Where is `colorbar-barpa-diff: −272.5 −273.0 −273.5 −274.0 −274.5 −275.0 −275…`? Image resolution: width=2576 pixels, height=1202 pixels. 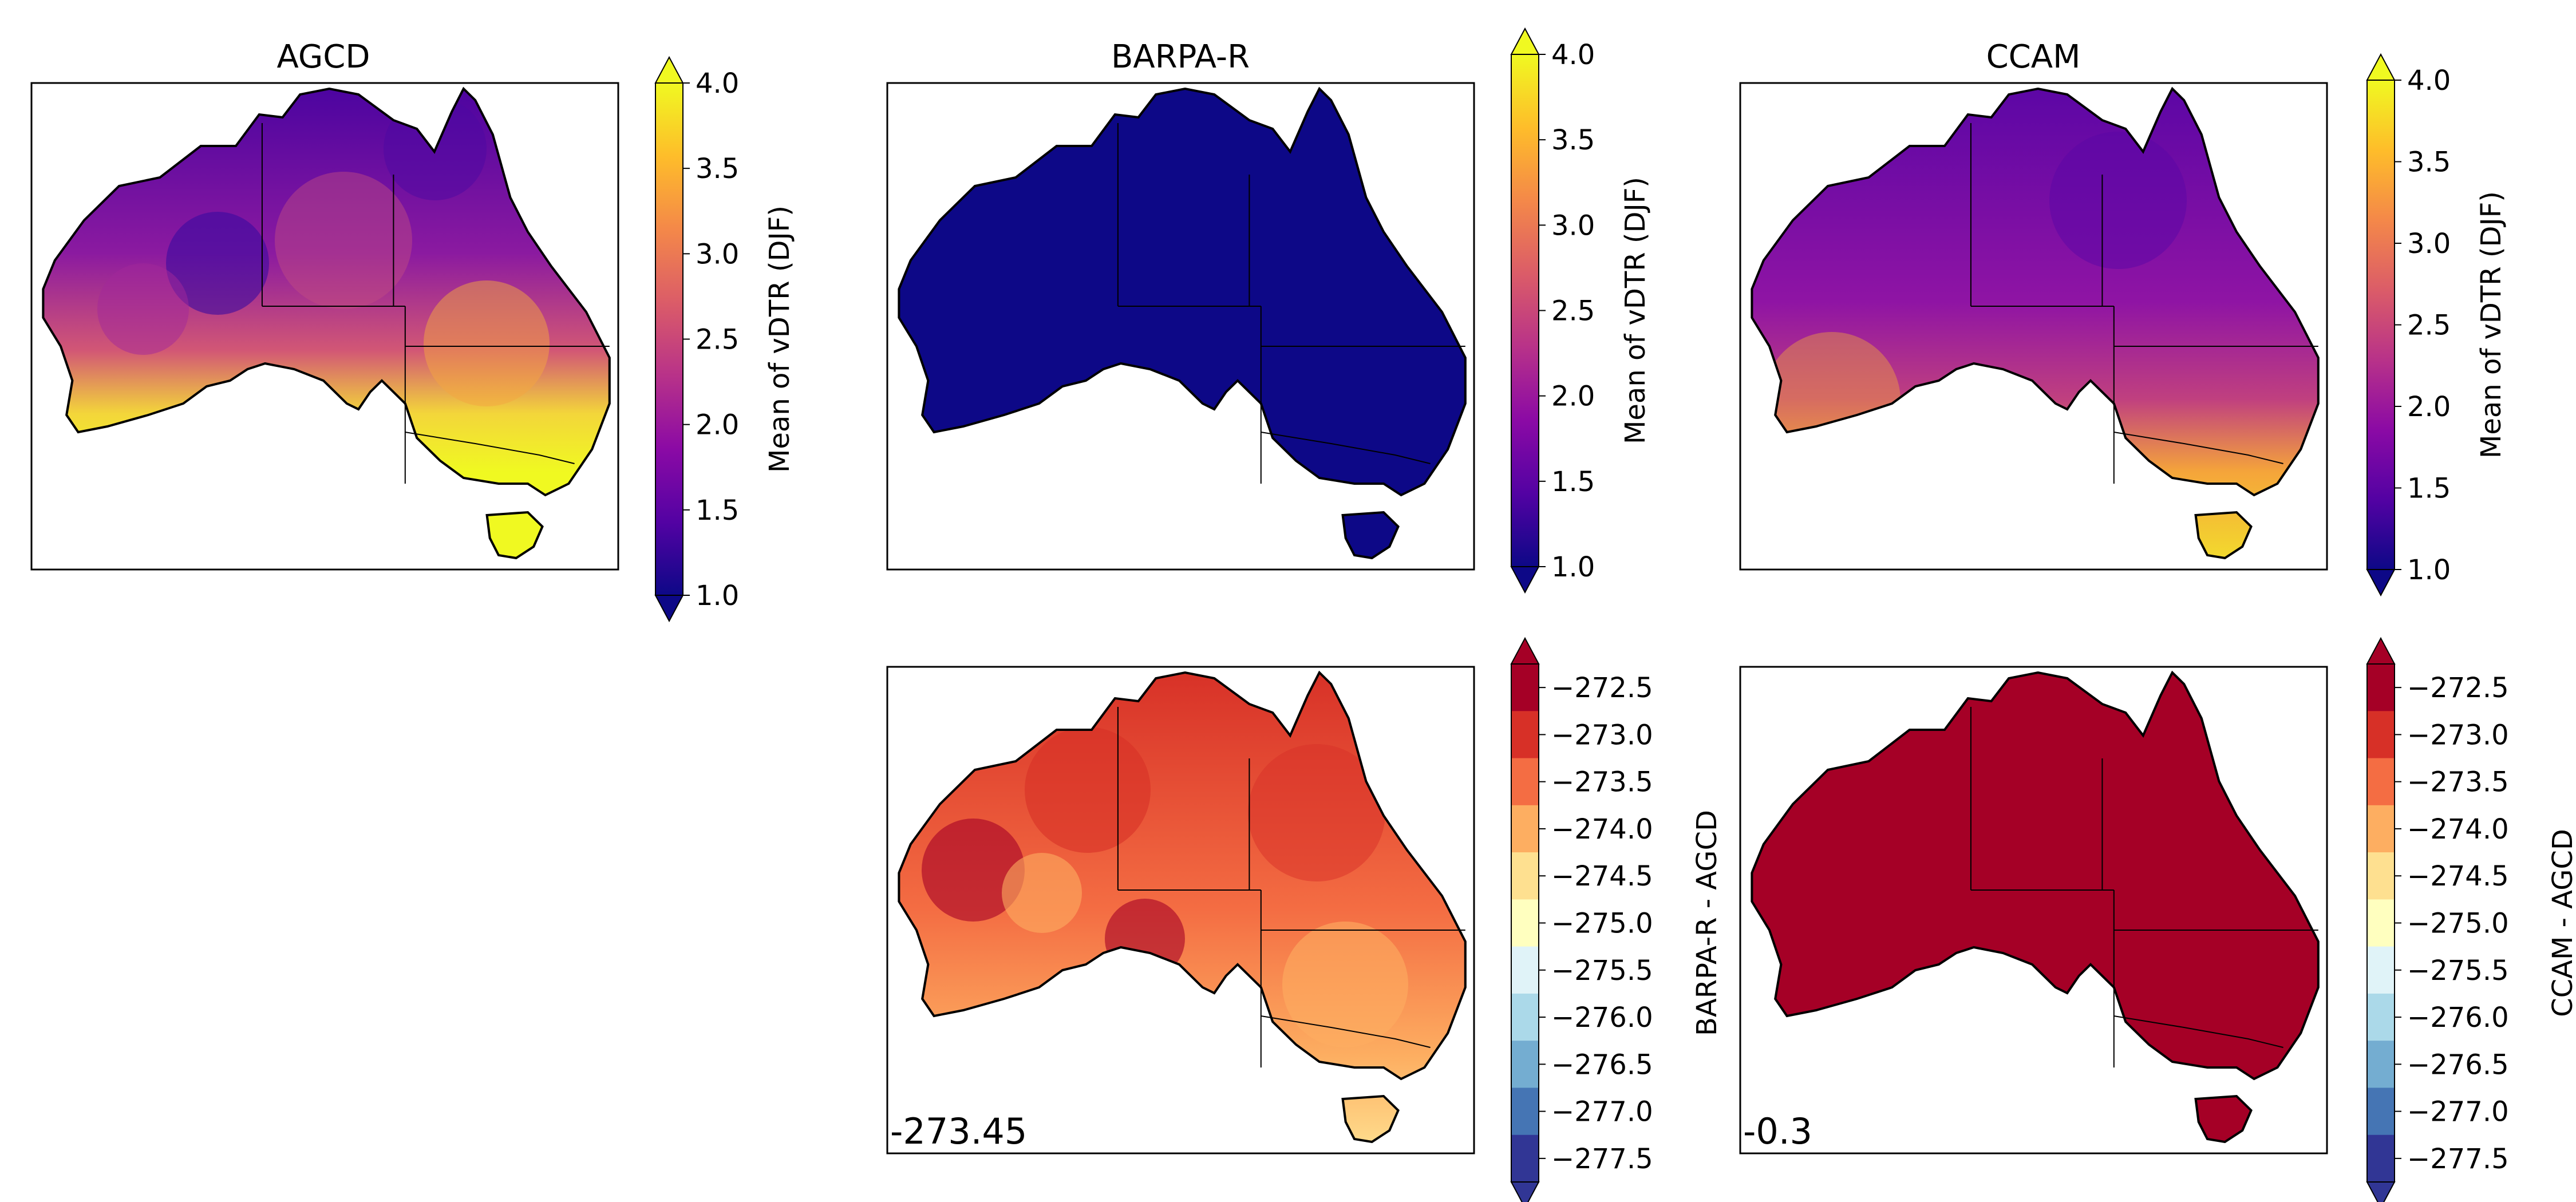
colorbar-barpa-diff: −272.5 −273.0 −273.5 −274.0 −274.5 −275.0 −275… is located at coordinates (1616, 919).